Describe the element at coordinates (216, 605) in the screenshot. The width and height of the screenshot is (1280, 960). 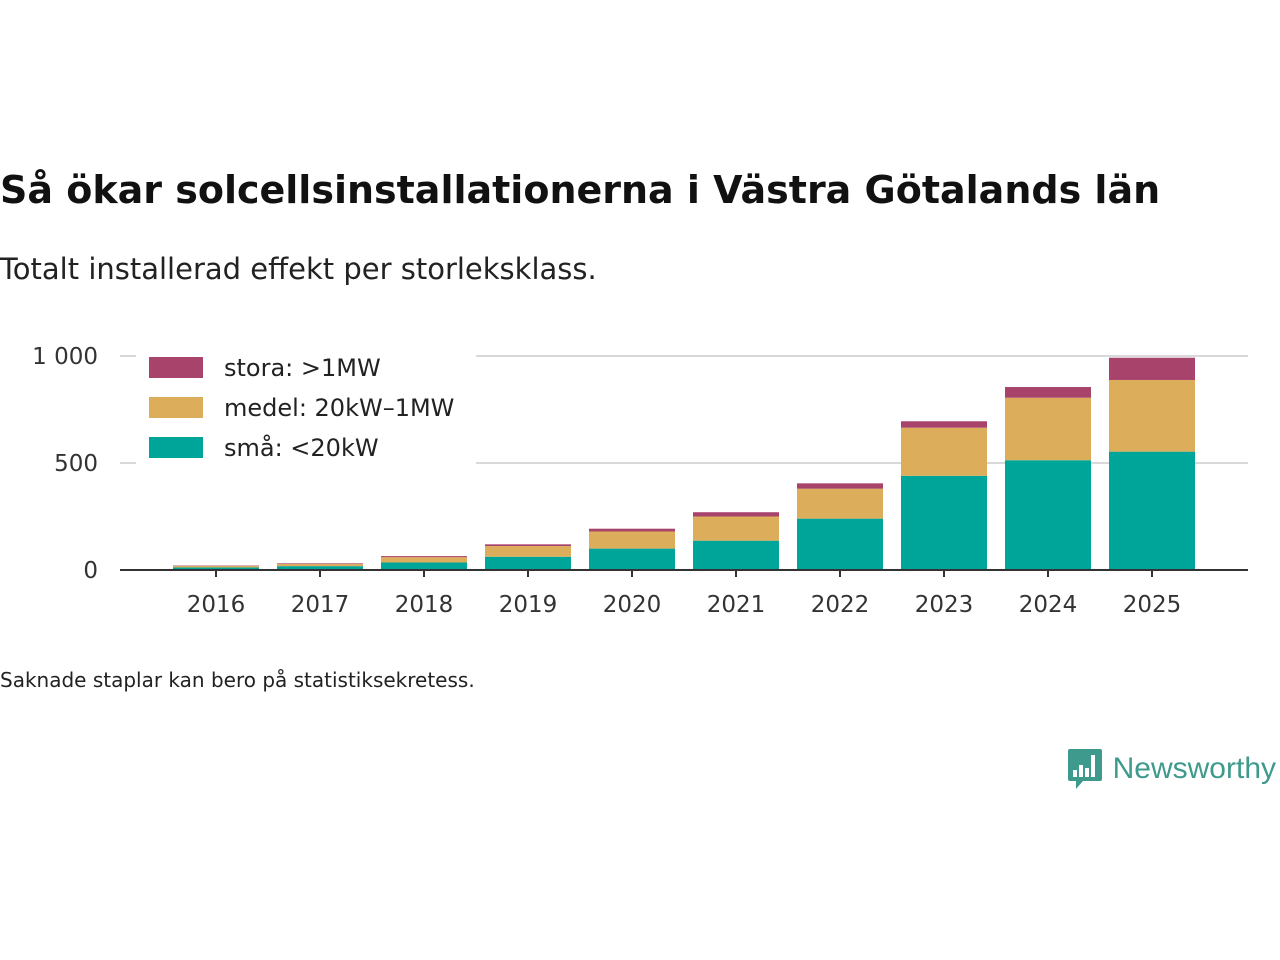
I see `x-tick-label: 2016` at that location.